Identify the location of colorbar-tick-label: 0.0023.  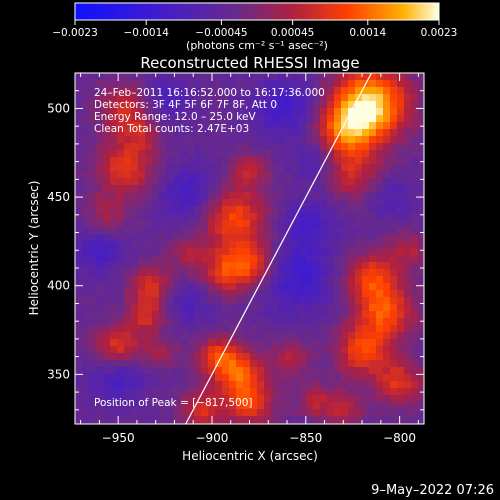
(439, 33).